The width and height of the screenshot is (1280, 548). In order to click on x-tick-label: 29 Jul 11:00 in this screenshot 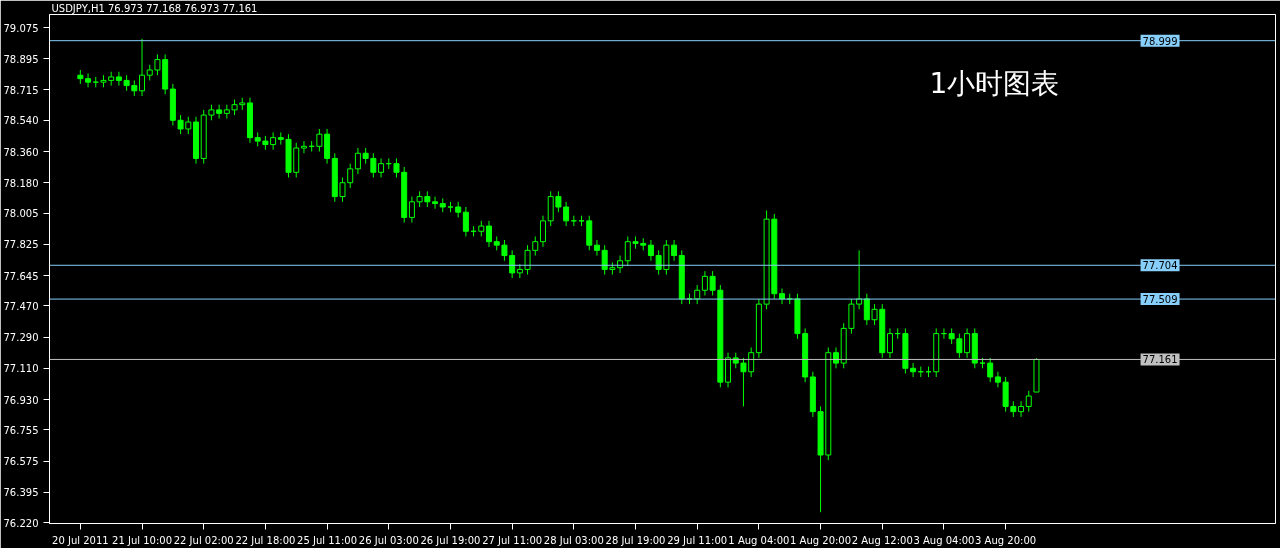, I will do `click(697, 540)`.